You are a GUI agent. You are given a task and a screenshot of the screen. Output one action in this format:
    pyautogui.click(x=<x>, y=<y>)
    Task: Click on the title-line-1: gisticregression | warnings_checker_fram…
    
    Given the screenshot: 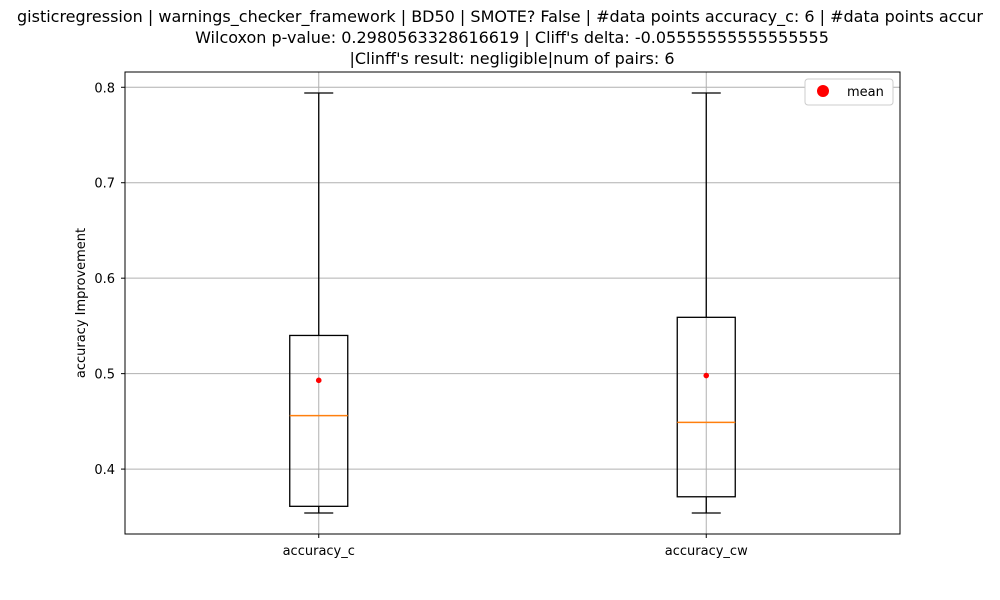 What is the action you would take?
    pyautogui.click(x=500, y=17)
    